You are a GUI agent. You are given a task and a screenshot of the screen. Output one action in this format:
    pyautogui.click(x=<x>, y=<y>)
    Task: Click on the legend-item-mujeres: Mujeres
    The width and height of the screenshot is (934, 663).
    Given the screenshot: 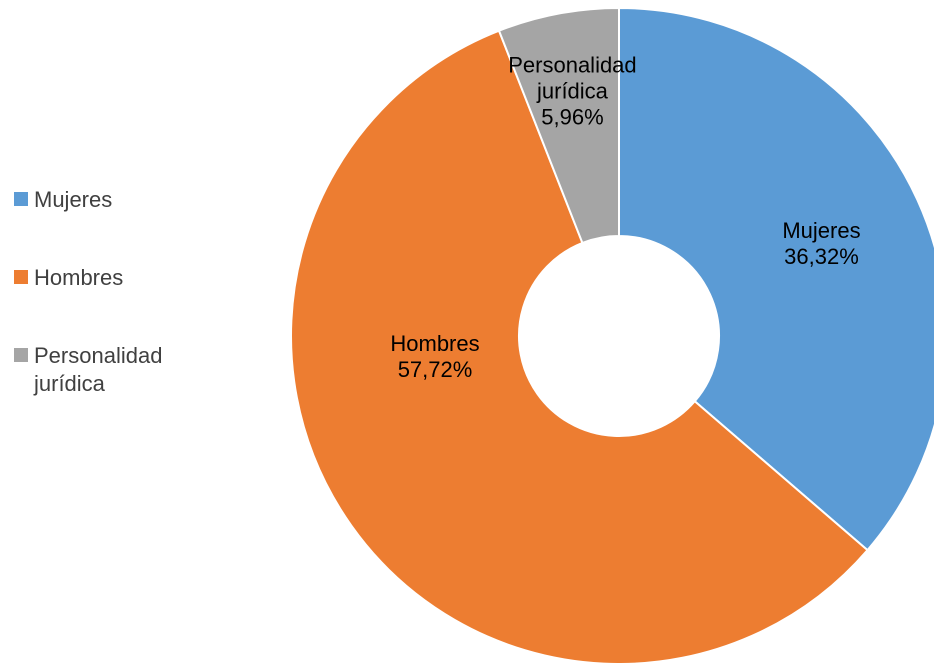 What is the action you would take?
    pyautogui.click(x=63, y=200)
    